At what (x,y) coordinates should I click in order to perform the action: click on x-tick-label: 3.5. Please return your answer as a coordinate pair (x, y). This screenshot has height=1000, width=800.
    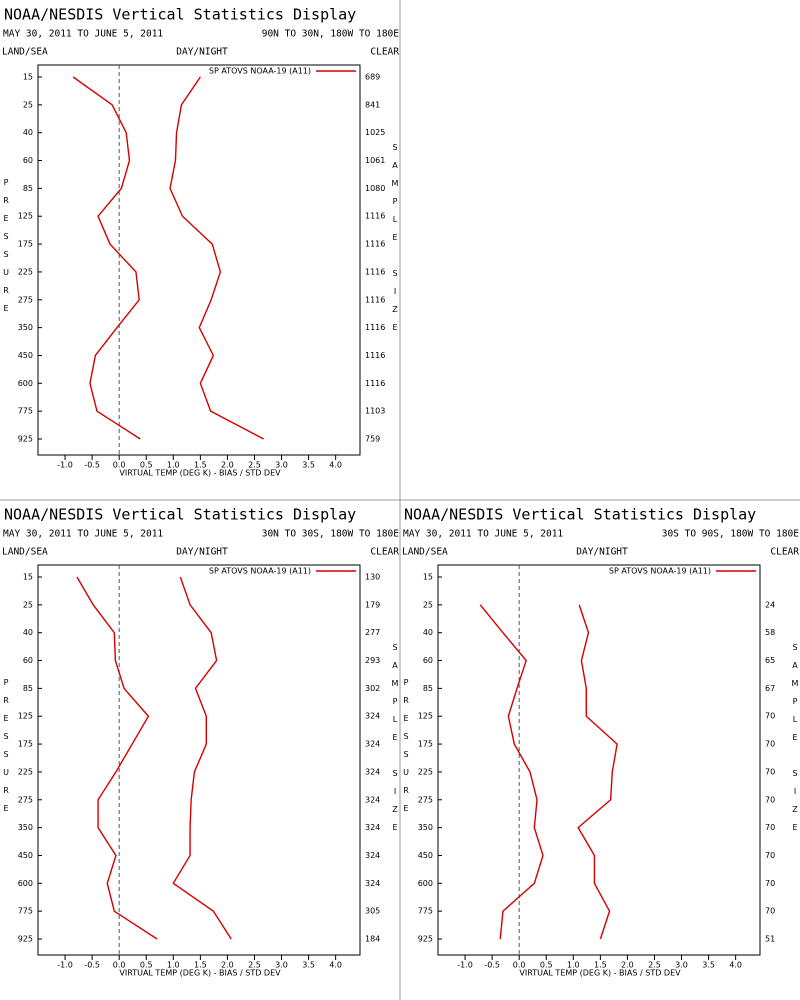
    Looking at the image, I should click on (308, 965).